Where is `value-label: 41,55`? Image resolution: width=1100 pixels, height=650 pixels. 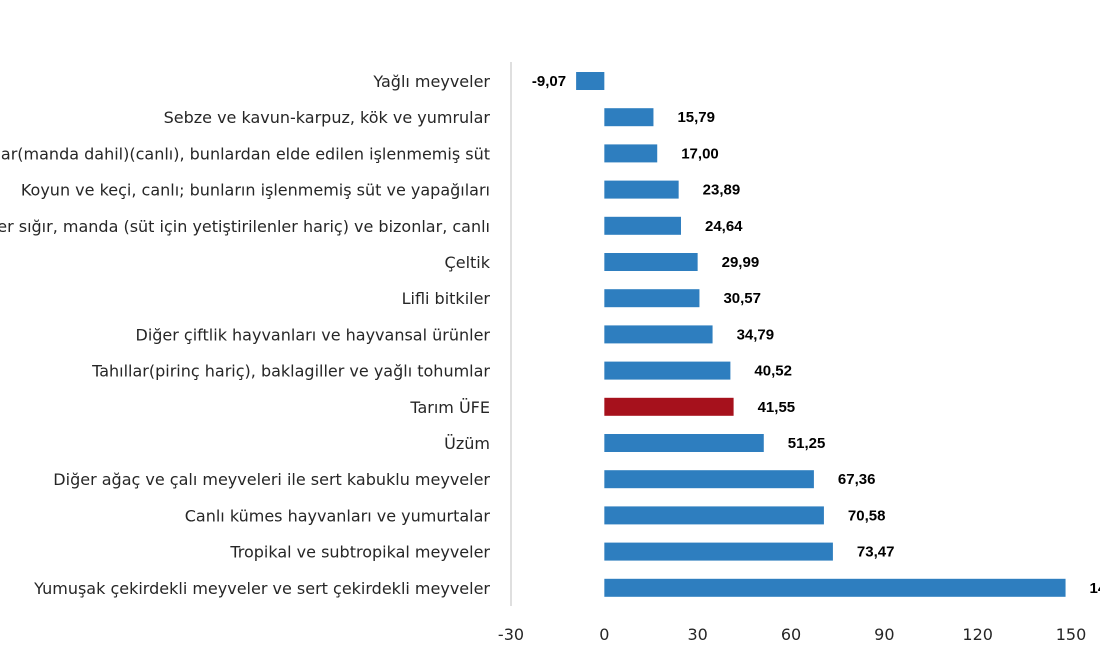 value-label: 41,55 is located at coordinates (777, 407).